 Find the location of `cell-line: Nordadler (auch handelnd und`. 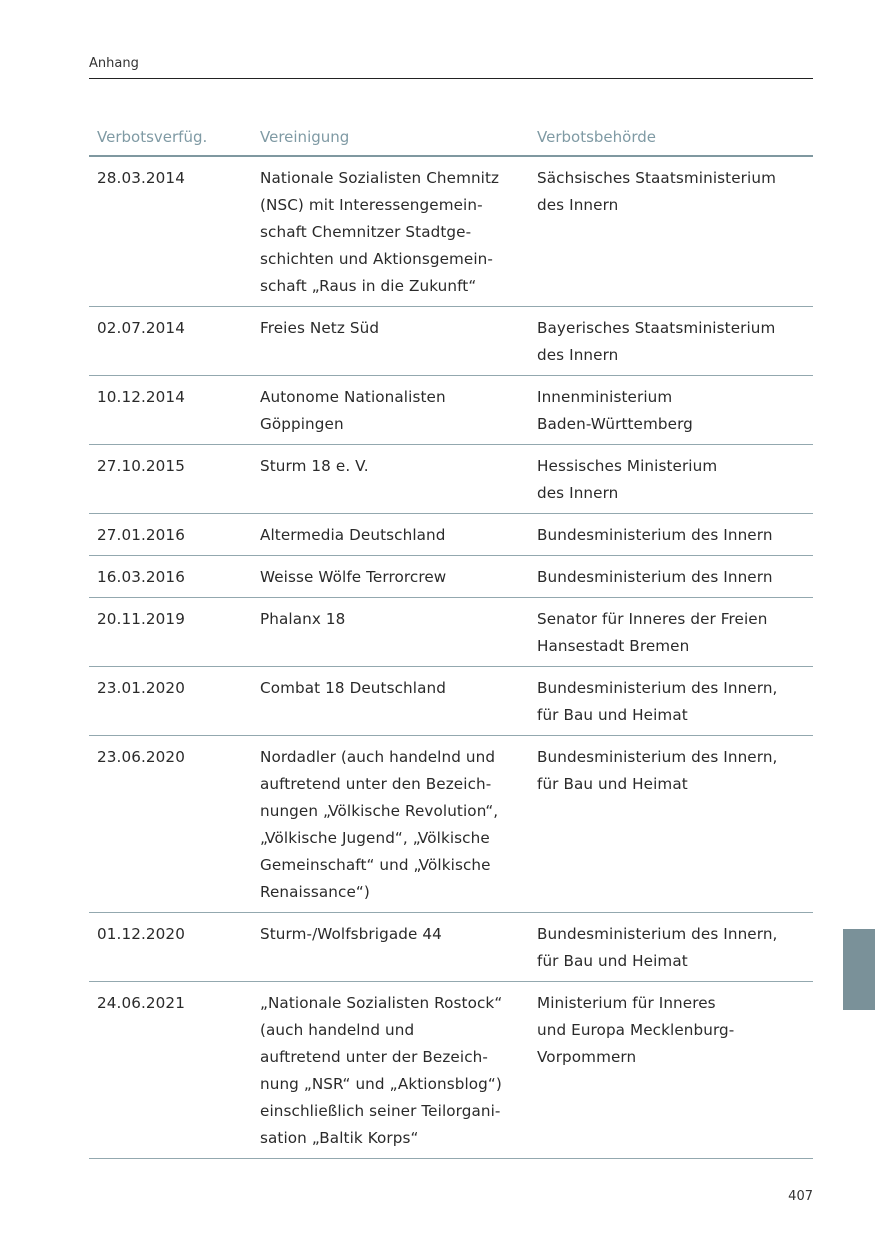

cell-line: Nordadler (auch handelnd und is located at coordinates (378, 757).